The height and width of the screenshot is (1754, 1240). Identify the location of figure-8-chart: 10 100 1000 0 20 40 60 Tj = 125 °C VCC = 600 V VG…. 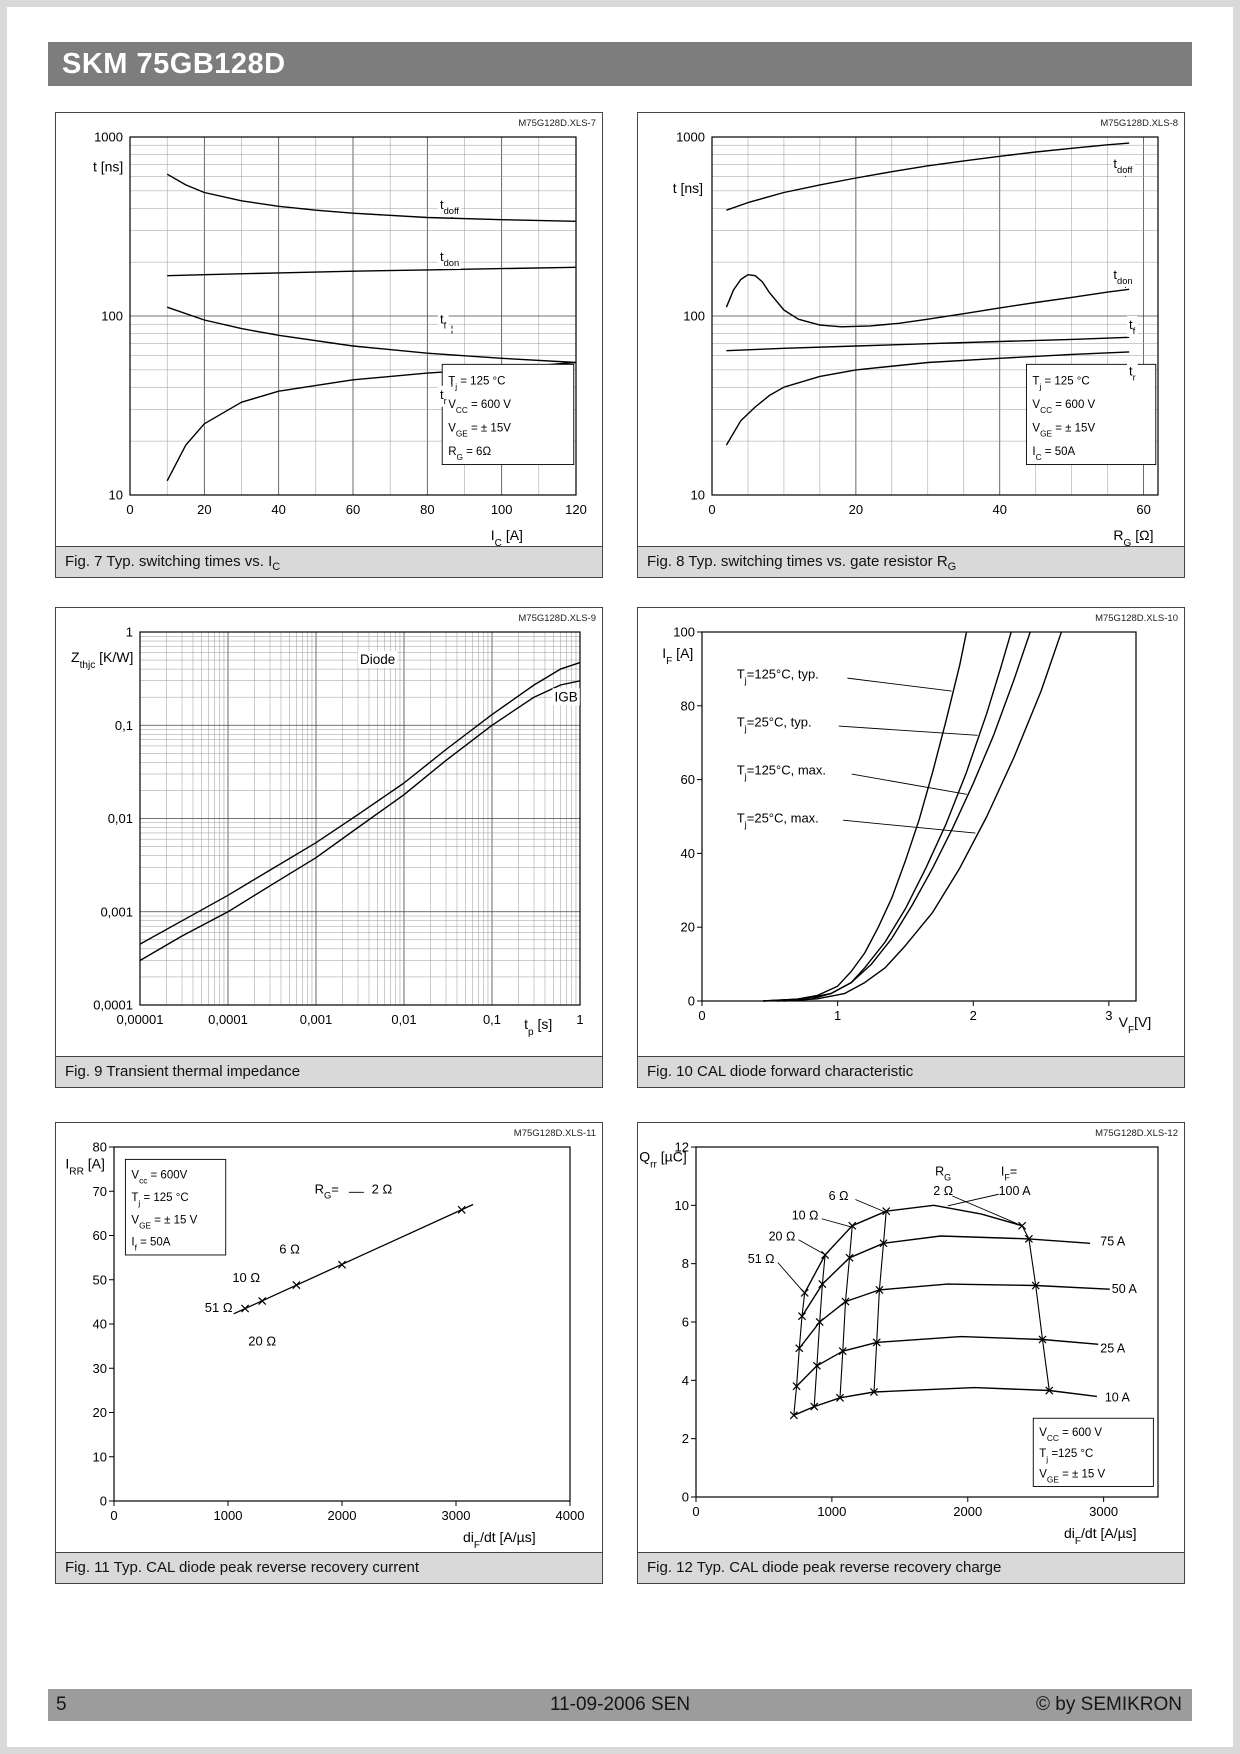
(911, 330).